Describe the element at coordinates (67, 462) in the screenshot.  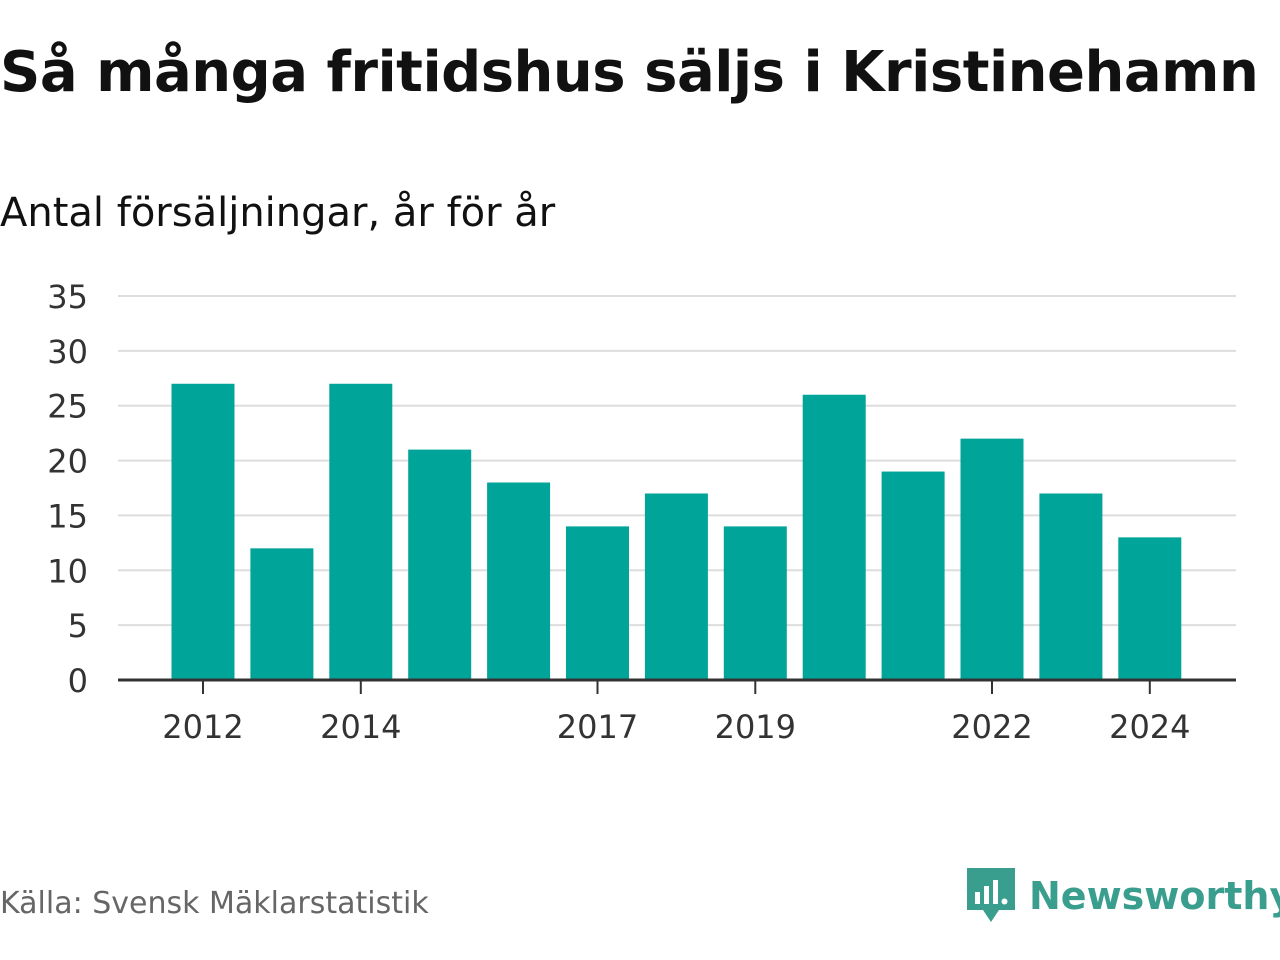
I see `y-tick-label: 20` at that location.